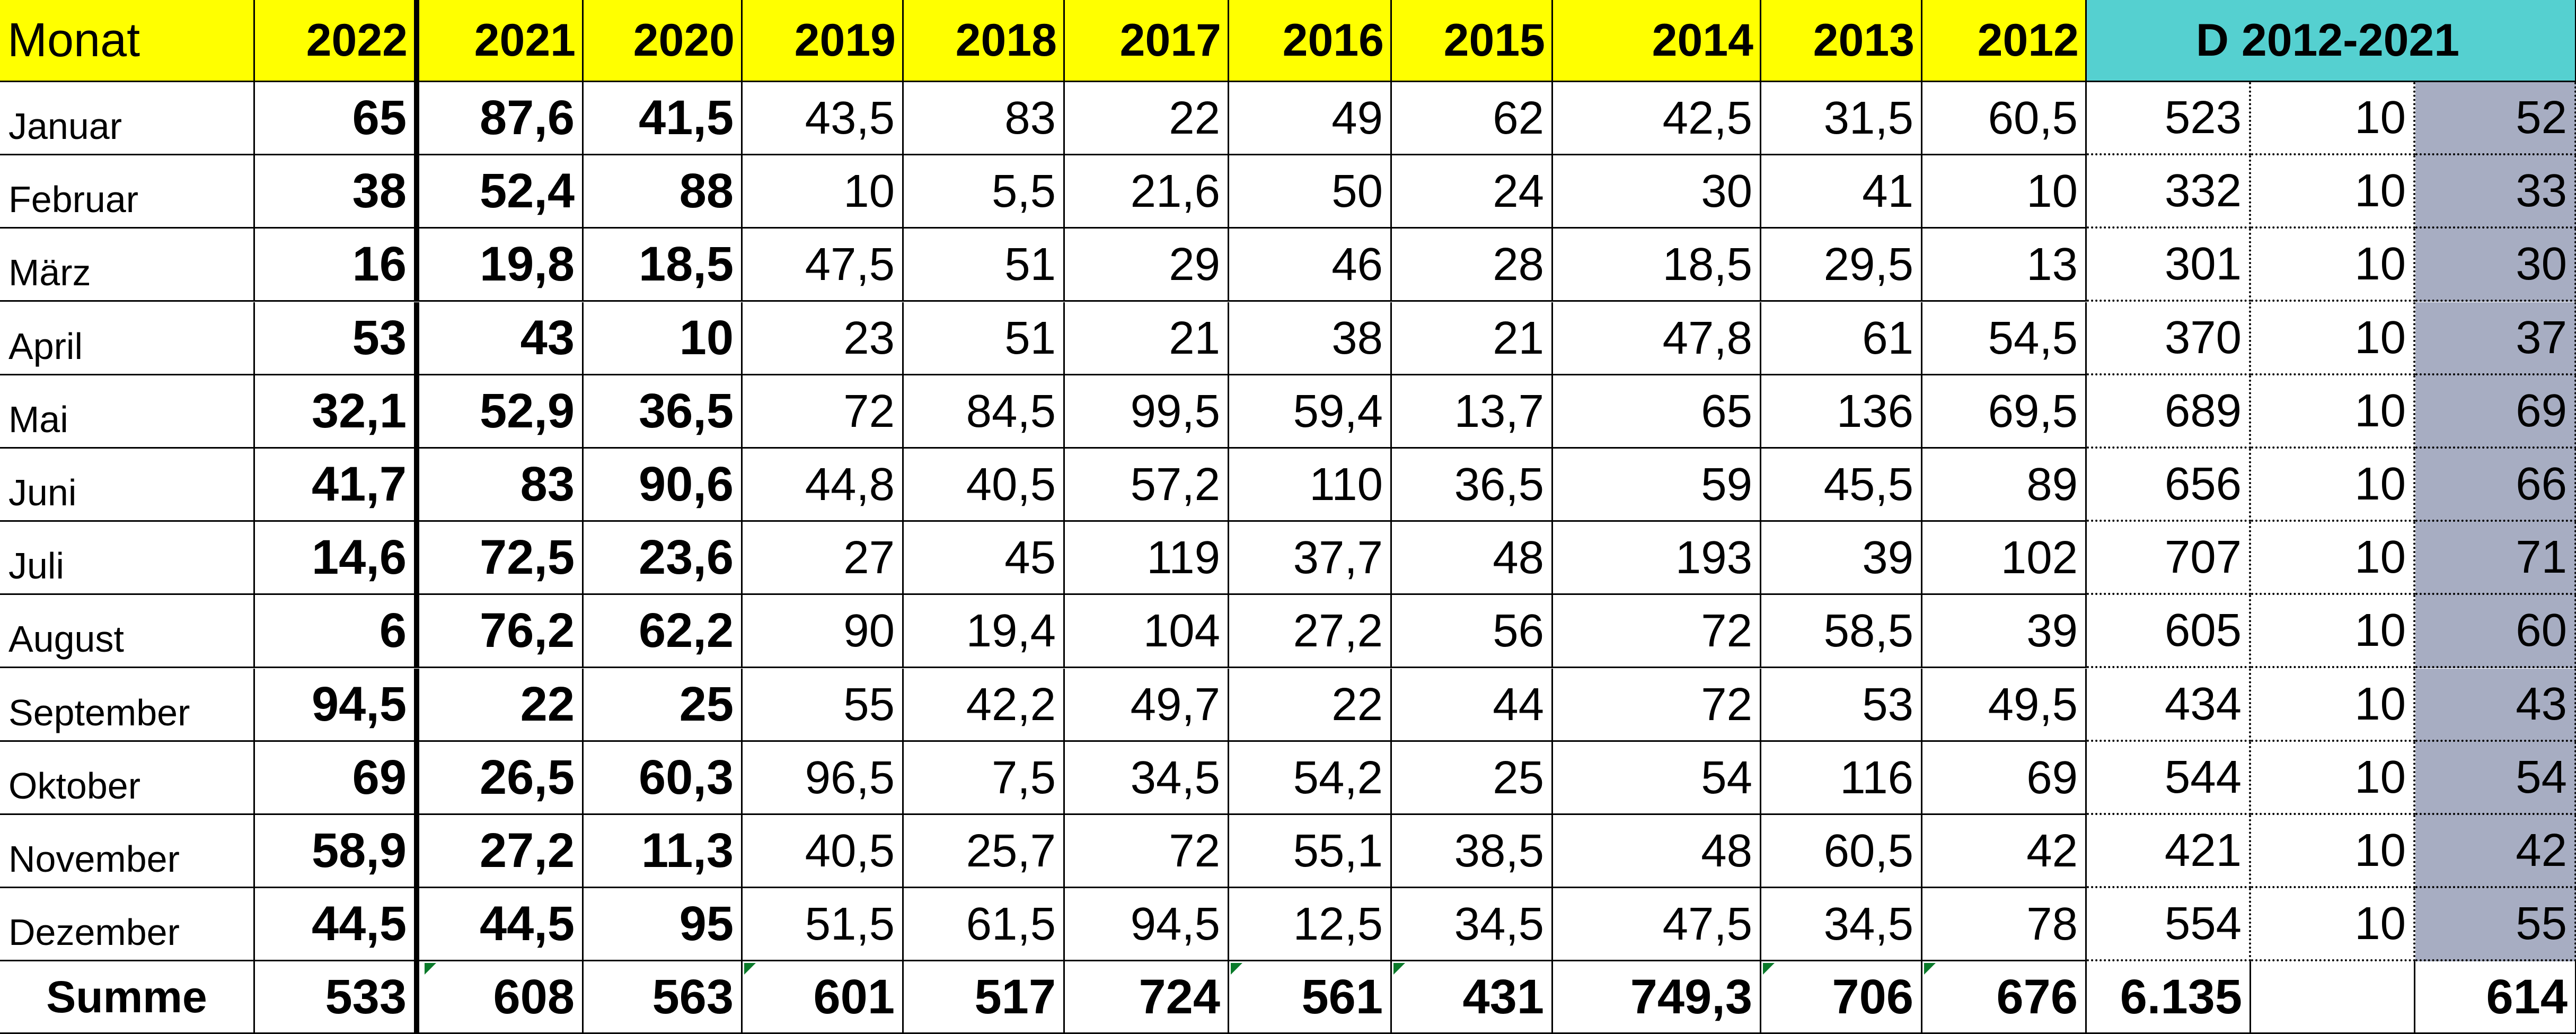  I want to click on value-cell: 72,5, so click(501, 558).